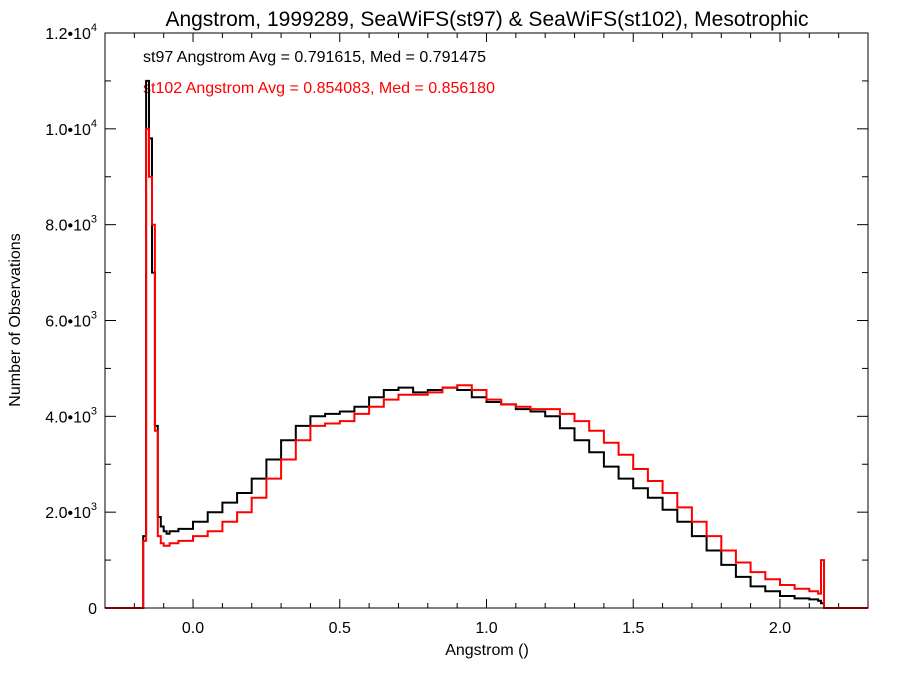  Describe the element at coordinates (15, 319) in the screenshot. I see `y-axis-label: Number of Observations` at that location.